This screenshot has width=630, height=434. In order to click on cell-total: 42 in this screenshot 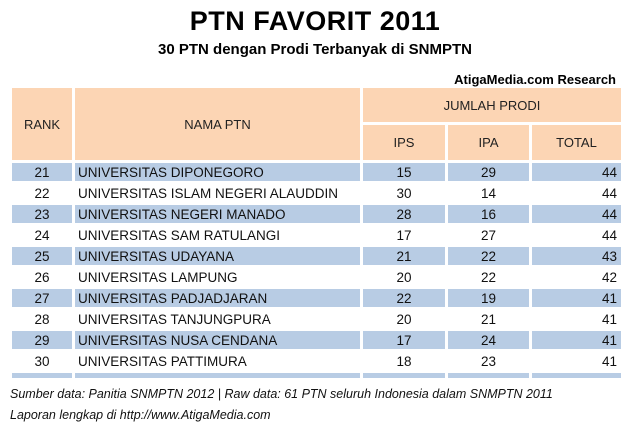, I will do `click(576, 275)`.